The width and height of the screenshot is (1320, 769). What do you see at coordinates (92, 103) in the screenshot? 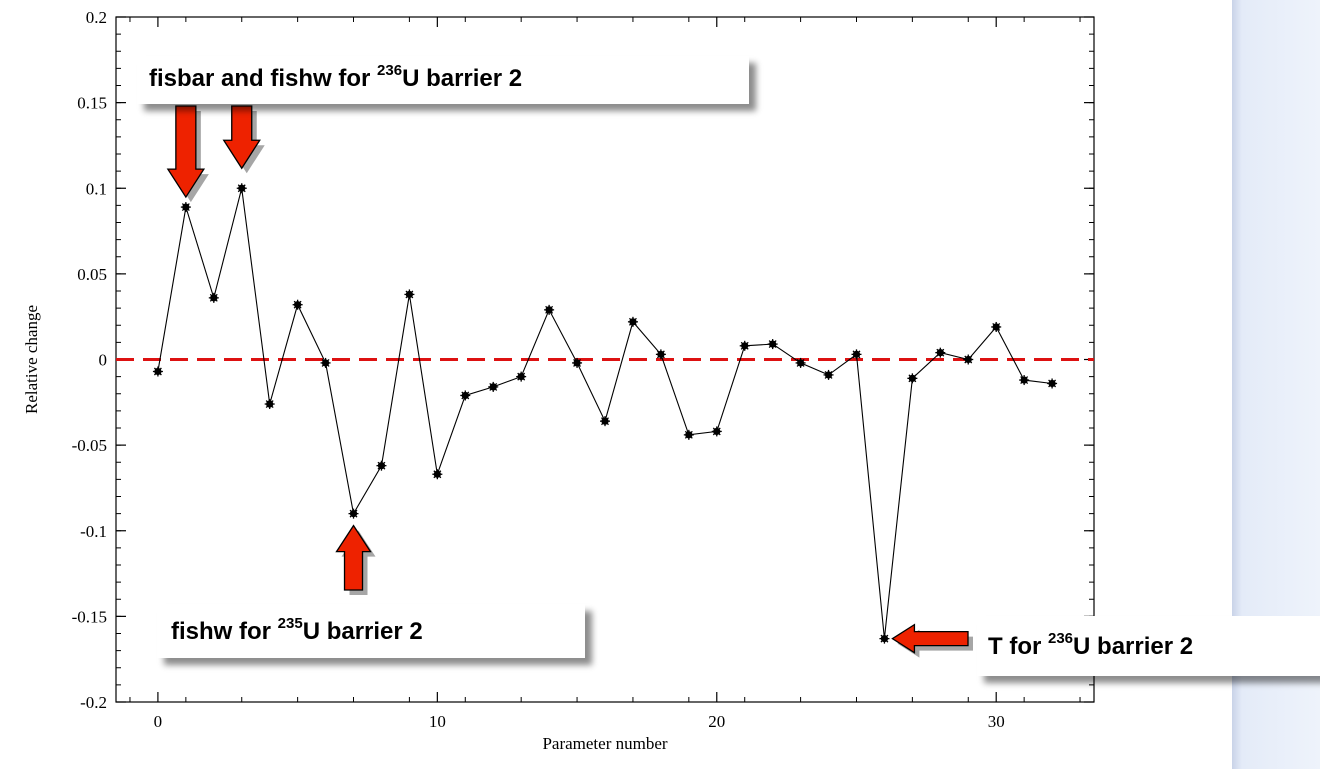
I see `y-tick-label: 0.15` at bounding box center [92, 103].